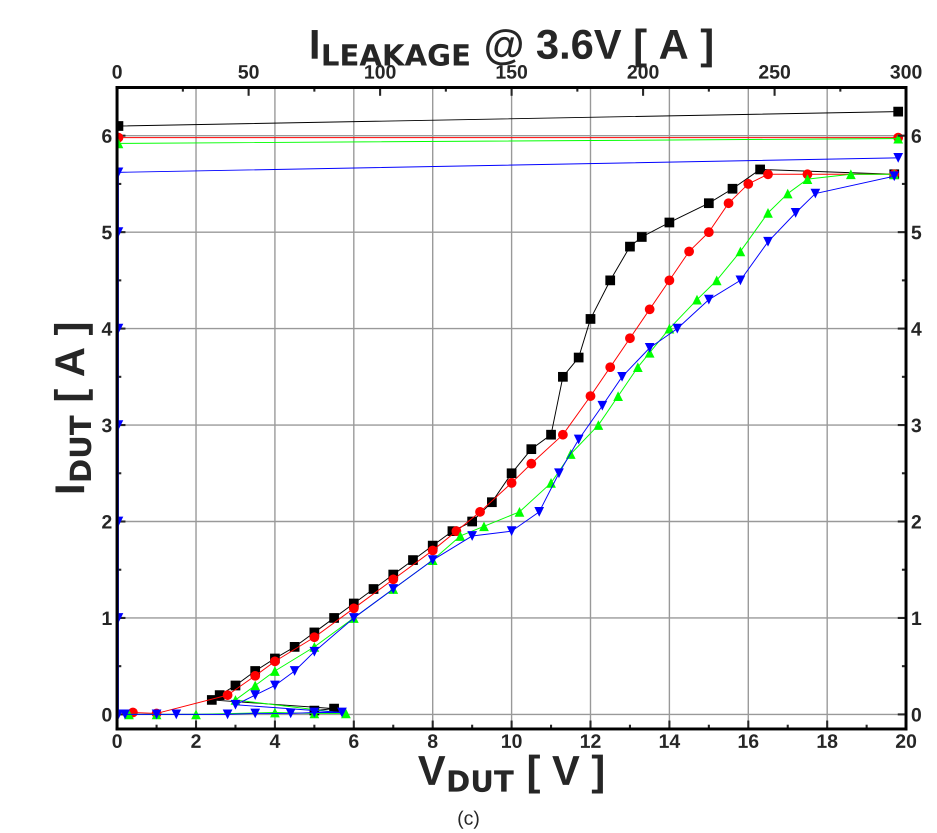  What do you see at coordinates (512, 71) in the screenshot?
I see `x2-tick-label: 150` at bounding box center [512, 71].